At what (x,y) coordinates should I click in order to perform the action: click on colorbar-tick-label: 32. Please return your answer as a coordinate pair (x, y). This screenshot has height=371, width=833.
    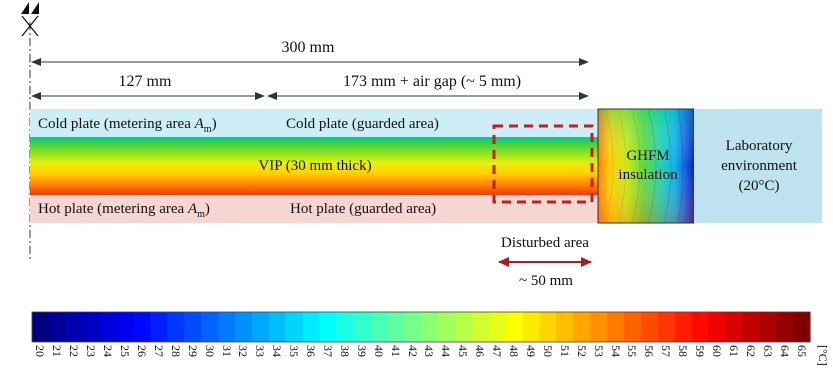
    Looking at the image, I should click on (243, 351).